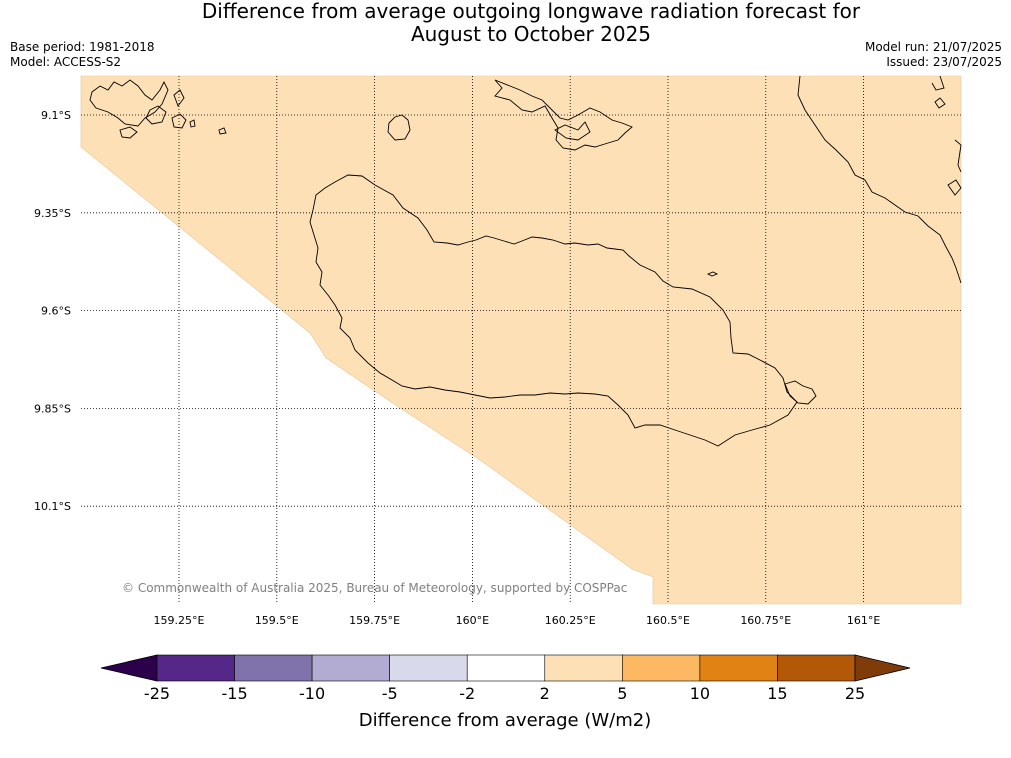  Describe the element at coordinates (944, 62) in the screenshot. I see `issued-date: Issued: 23/07/2025` at that location.